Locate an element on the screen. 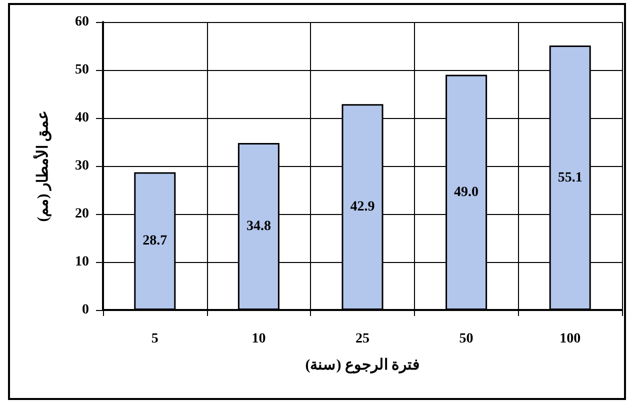 Image resolution: width=637 pixels, height=408 pixels. data-label: 28.7 is located at coordinates (155, 241).